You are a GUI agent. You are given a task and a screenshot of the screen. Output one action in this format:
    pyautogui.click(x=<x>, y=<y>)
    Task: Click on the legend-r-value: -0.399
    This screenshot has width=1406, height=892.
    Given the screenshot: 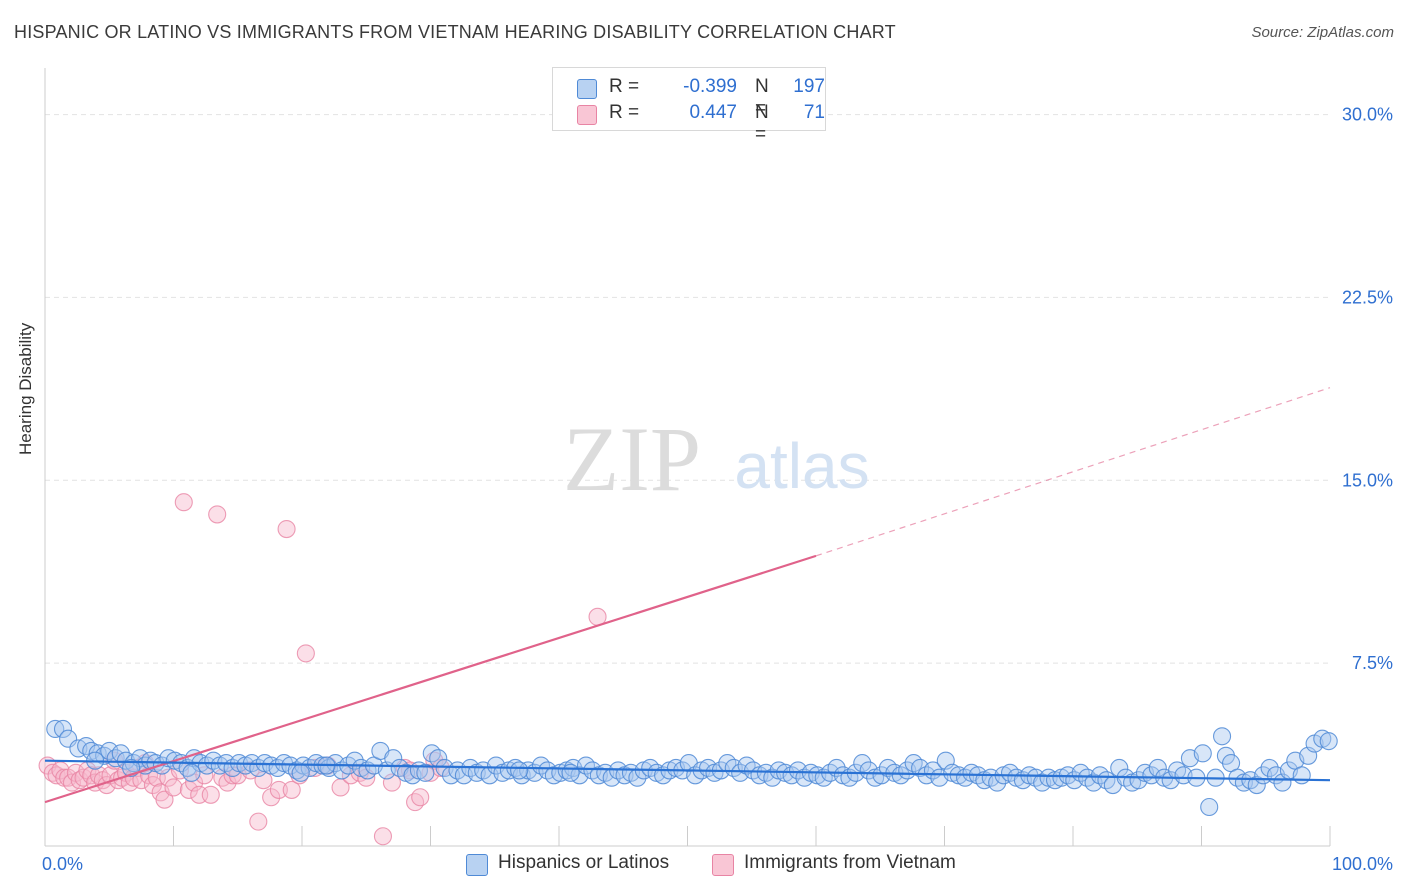 What is the action you would take?
    pyautogui.click(x=710, y=86)
    